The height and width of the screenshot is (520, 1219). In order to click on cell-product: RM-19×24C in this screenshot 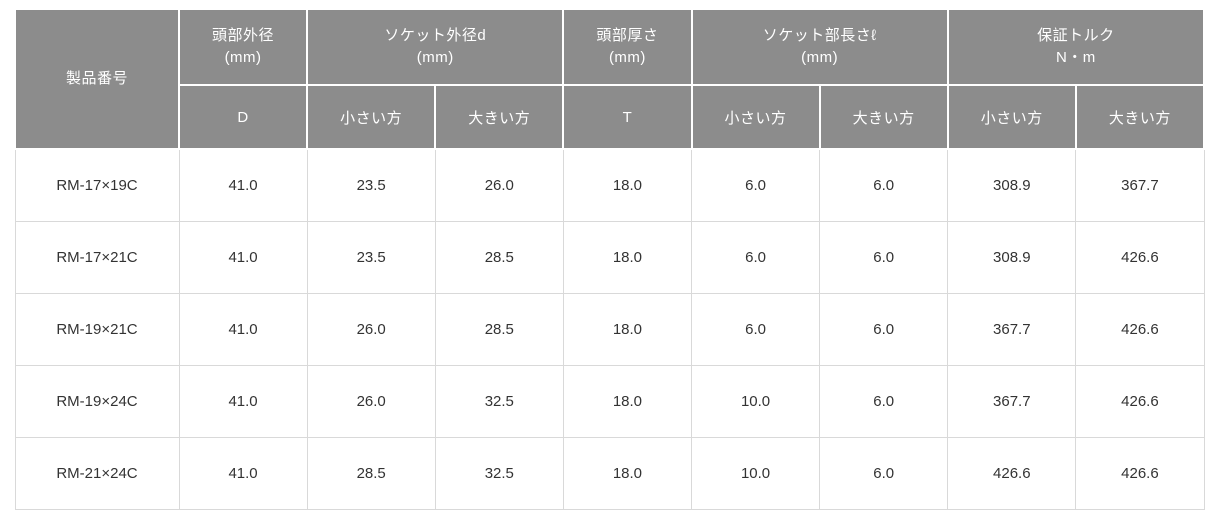, I will do `click(97, 401)`.